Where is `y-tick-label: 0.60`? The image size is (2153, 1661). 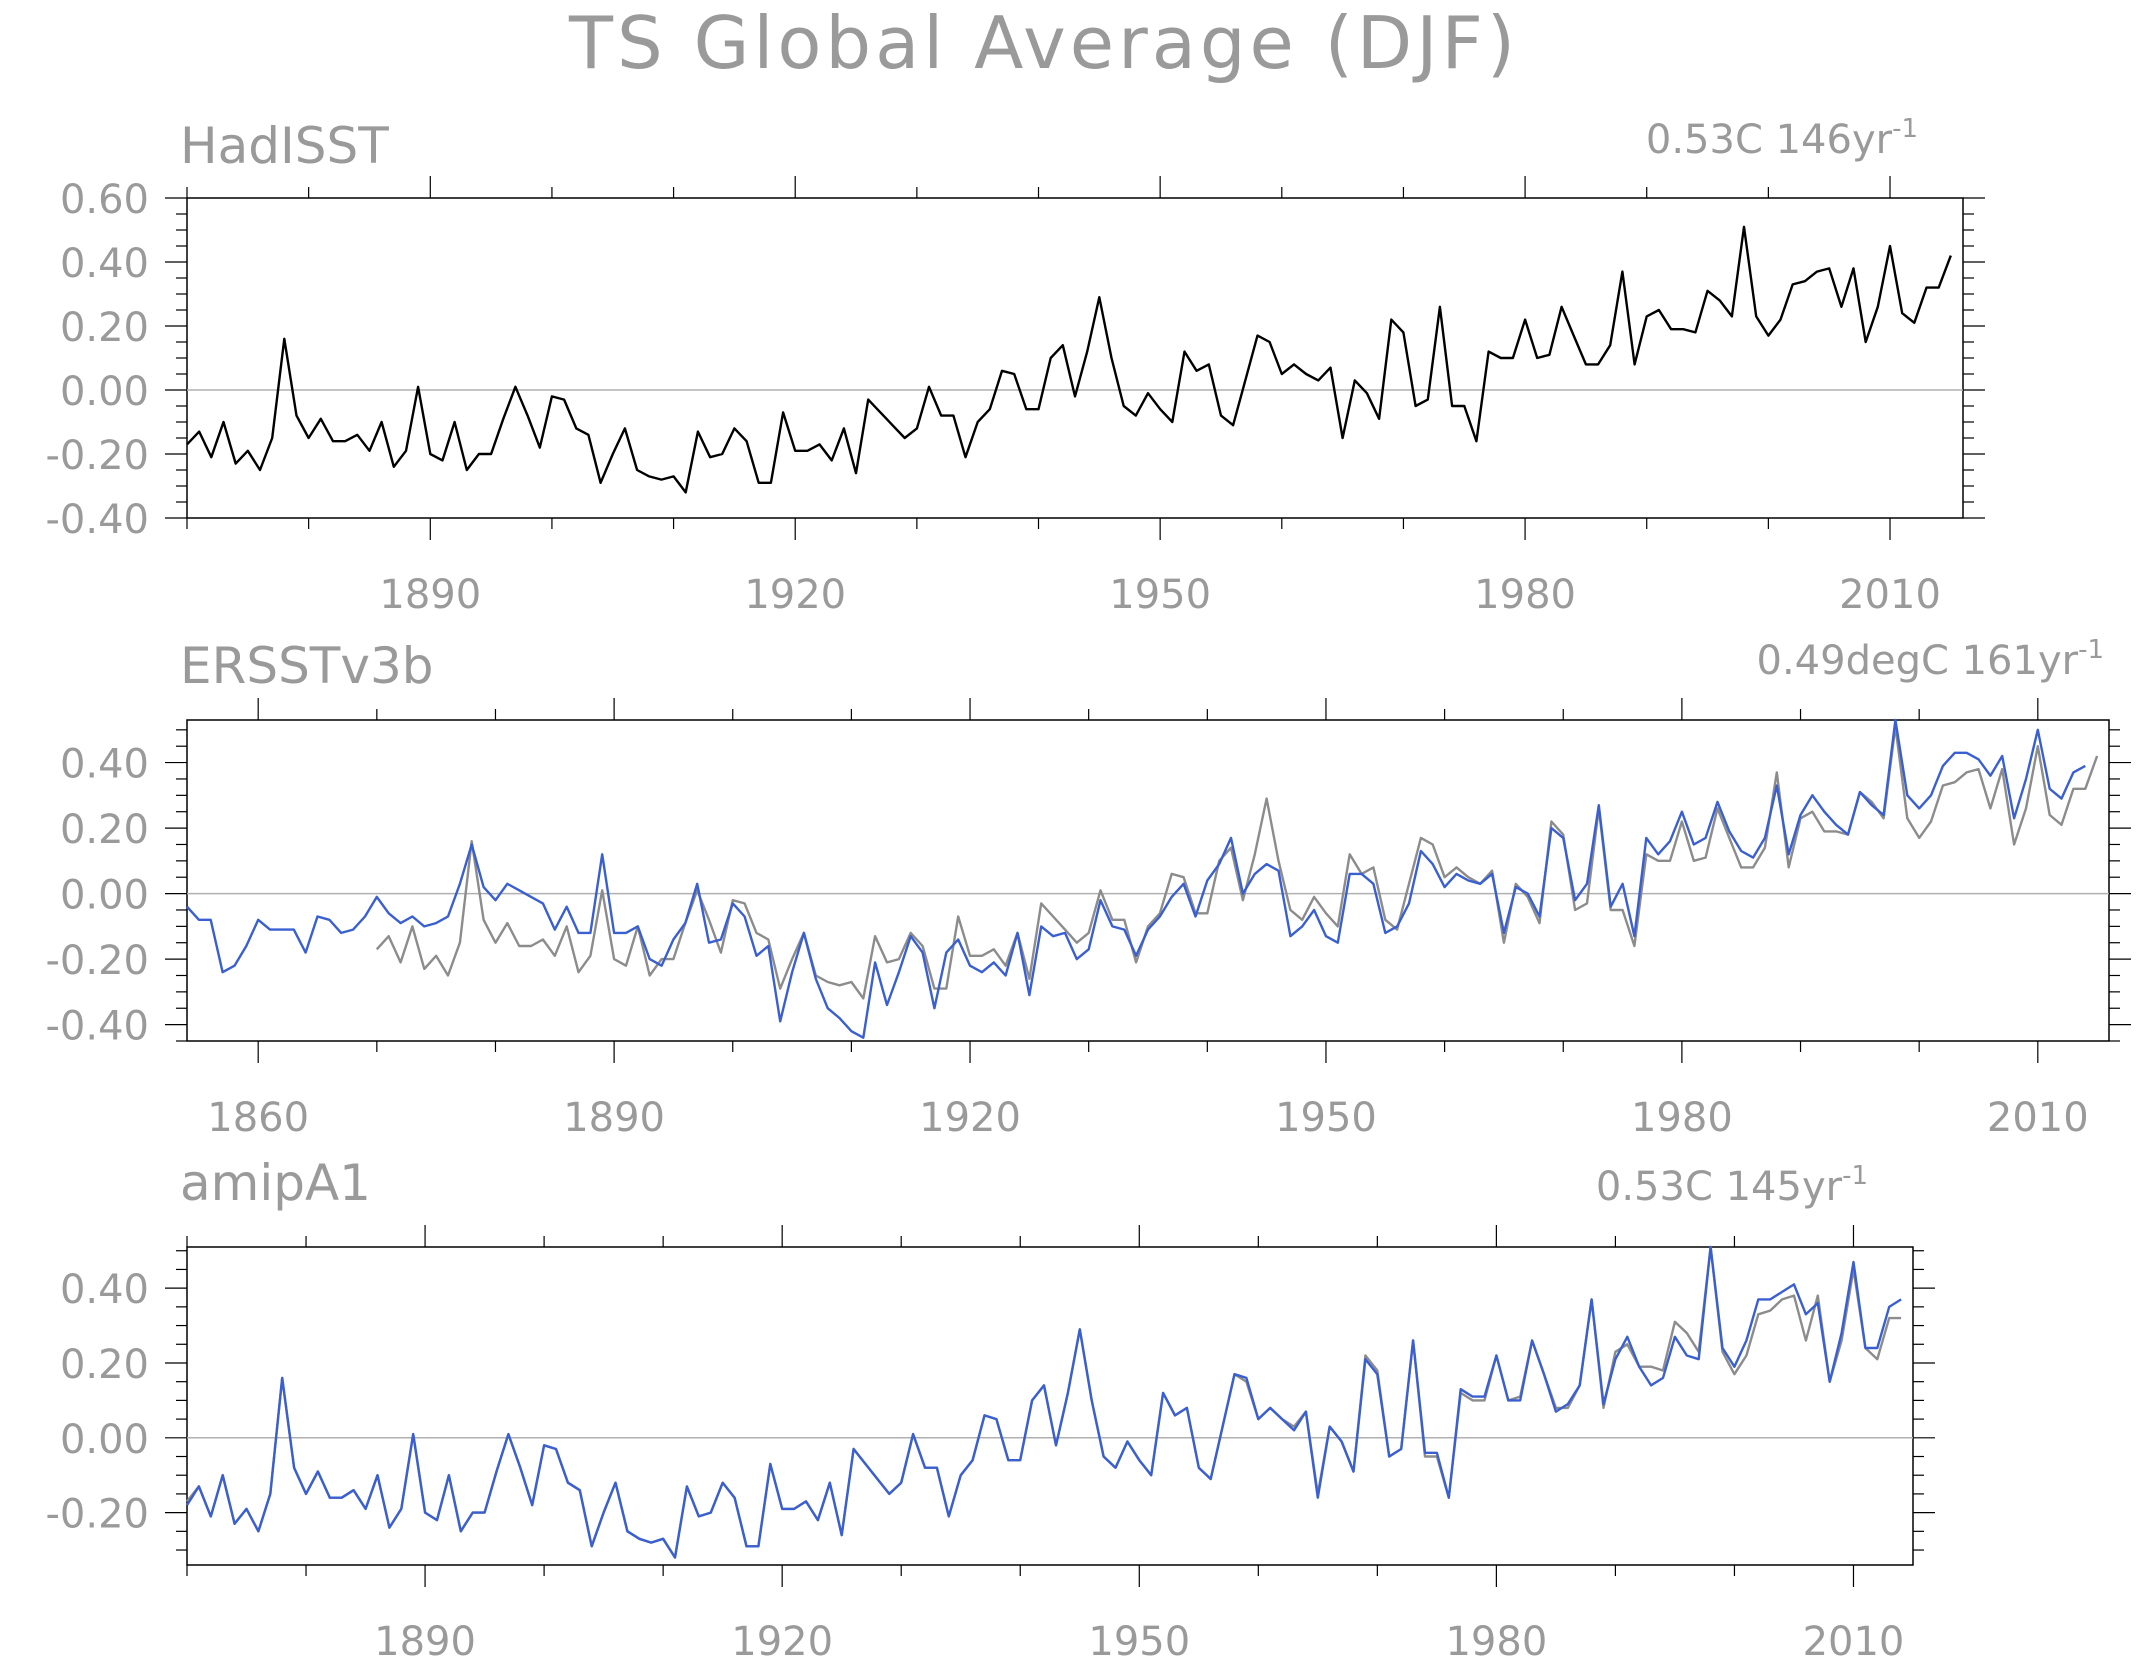
y-tick-label: 0.60 is located at coordinates (104, 200).